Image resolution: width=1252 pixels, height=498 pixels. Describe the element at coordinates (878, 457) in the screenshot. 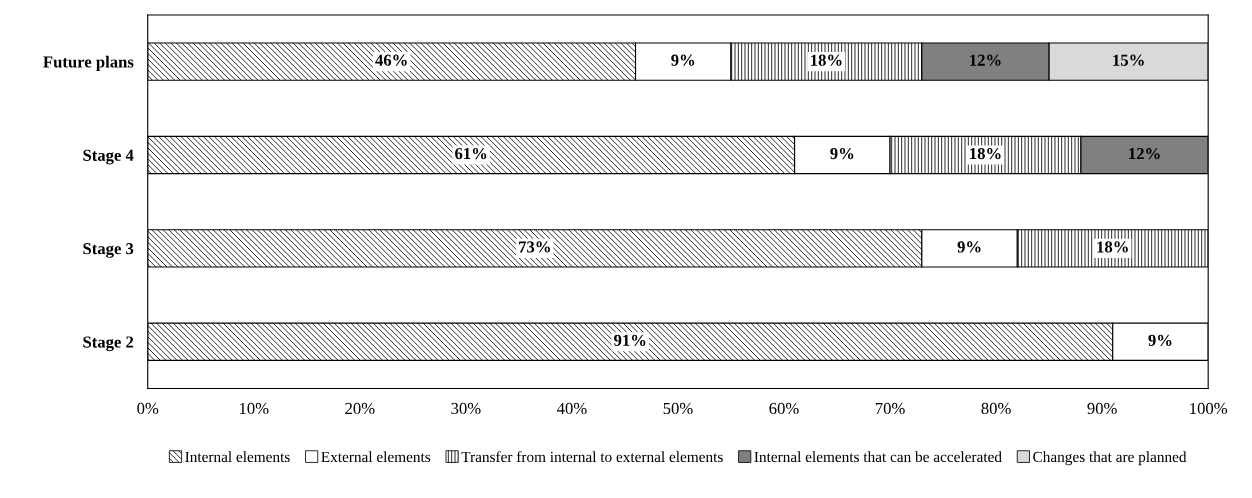

I see `legend-label: Internal elements that can be accelerated` at that location.